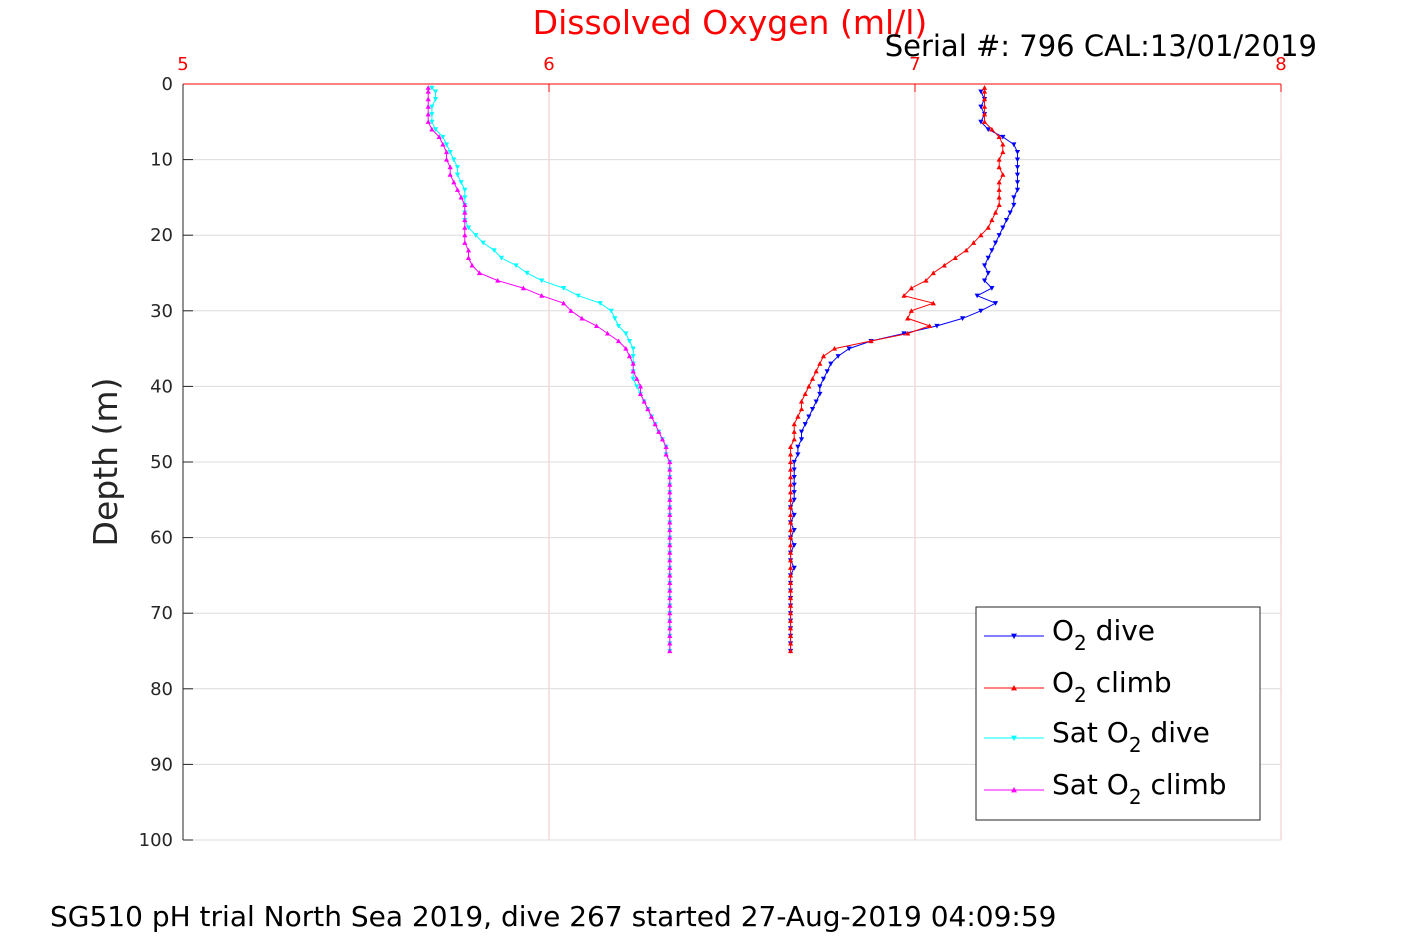  What do you see at coordinates (1105, 788) in the screenshot?
I see `legend-item-sat-o2-climb: Sat O2 climb` at bounding box center [1105, 788].